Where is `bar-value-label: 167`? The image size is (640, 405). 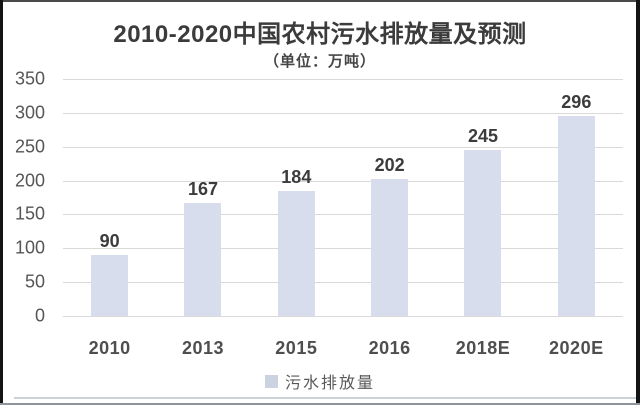 bar-value-label: 167 is located at coordinates (203, 188).